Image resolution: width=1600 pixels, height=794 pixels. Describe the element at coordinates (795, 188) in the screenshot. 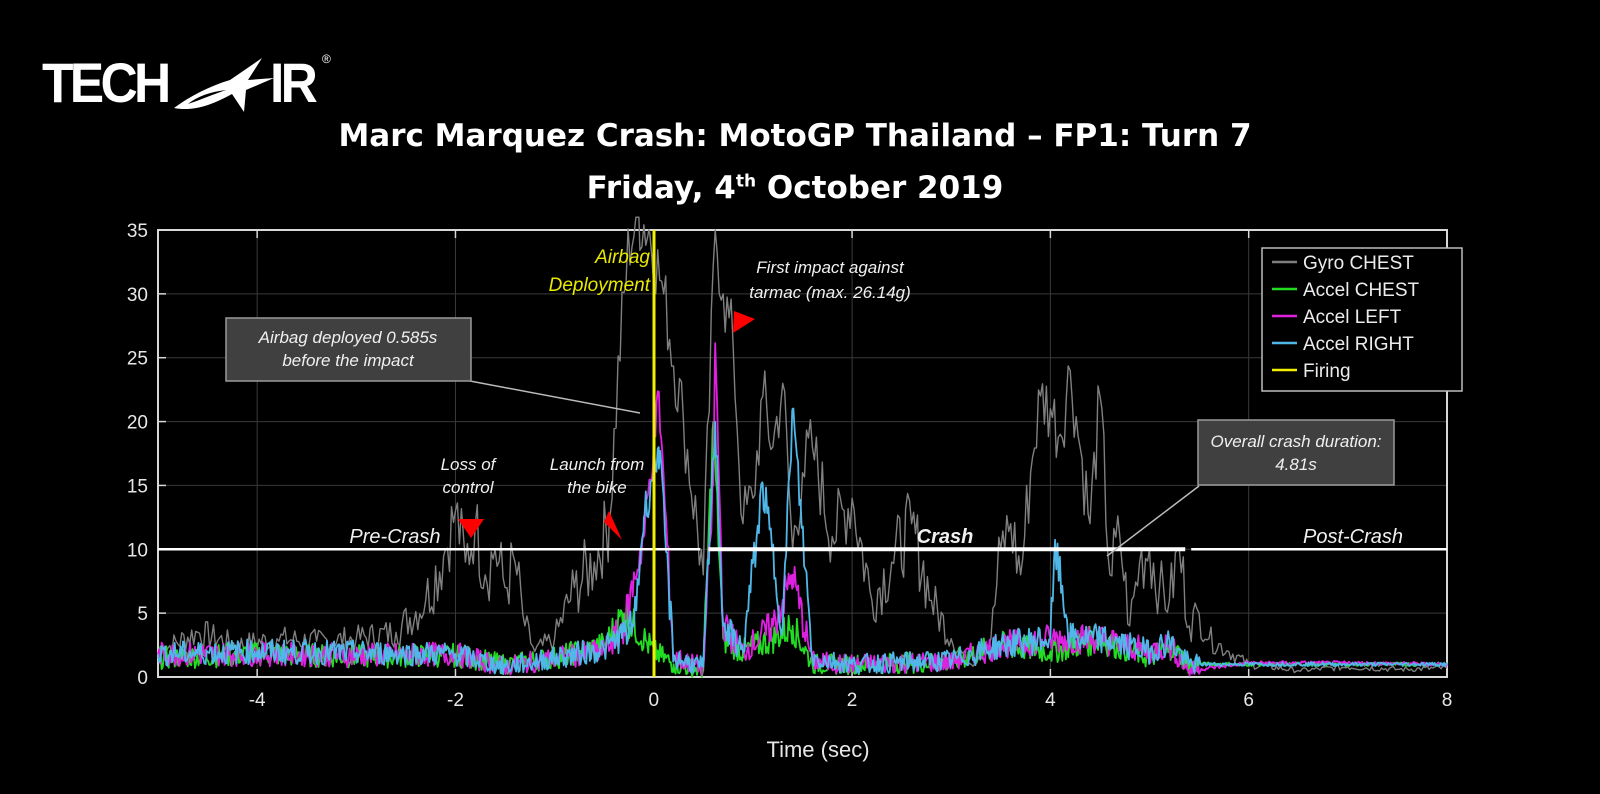

I see `chart-subtitle: Friday, 4th October 2019` at that location.